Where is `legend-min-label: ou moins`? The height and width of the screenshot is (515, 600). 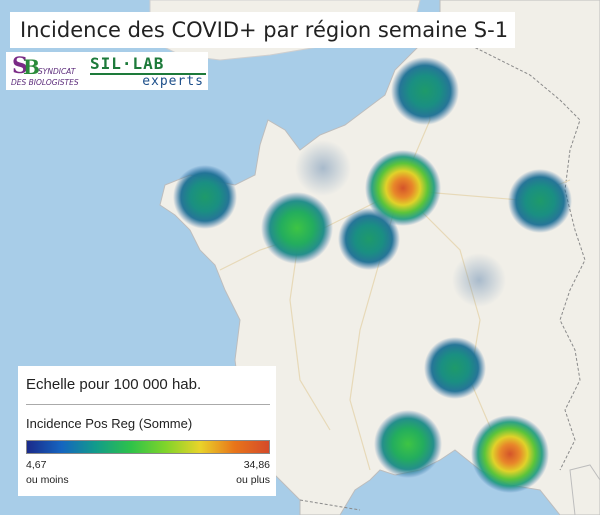 legend-min-label: ou moins is located at coordinates (47, 480).